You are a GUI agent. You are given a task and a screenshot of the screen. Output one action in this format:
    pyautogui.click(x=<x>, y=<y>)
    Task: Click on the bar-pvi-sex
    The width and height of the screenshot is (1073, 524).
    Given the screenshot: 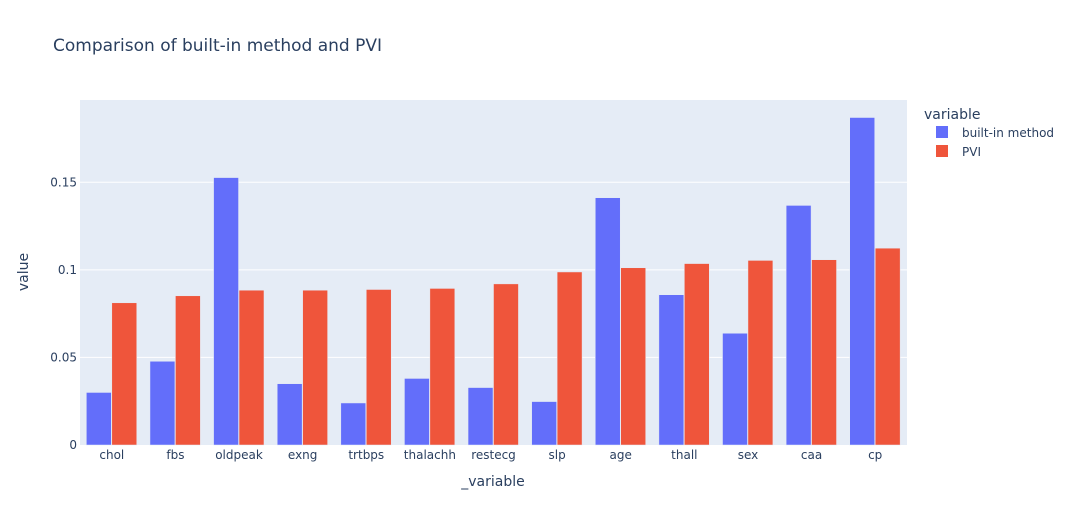 What is the action you would take?
    pyautogui.click(x=760, y=353)
    